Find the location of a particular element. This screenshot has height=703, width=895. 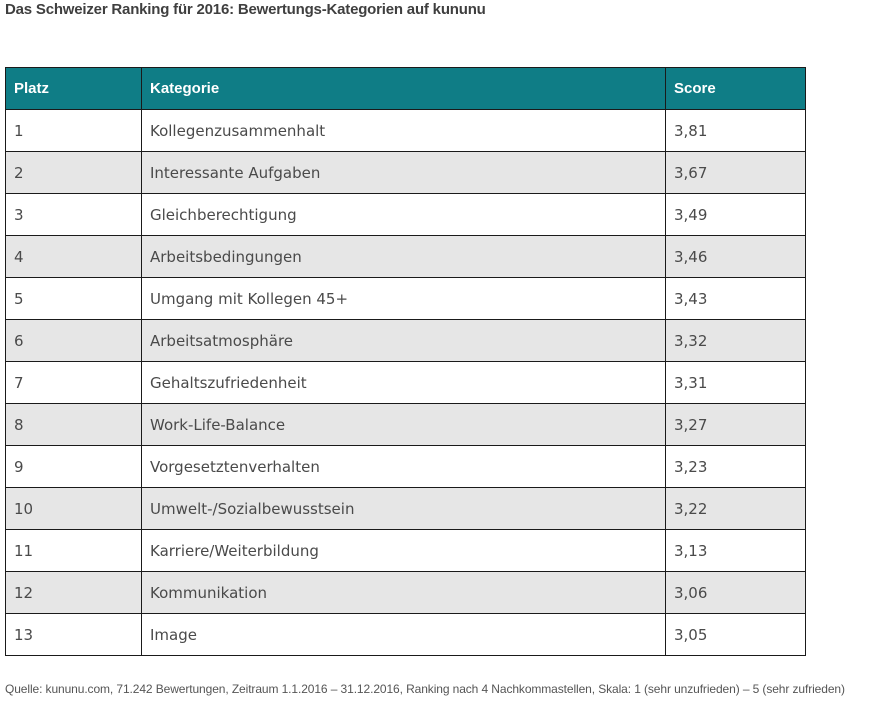

table-row: 13 Image 3,05 is located at coordinates (405, 634).